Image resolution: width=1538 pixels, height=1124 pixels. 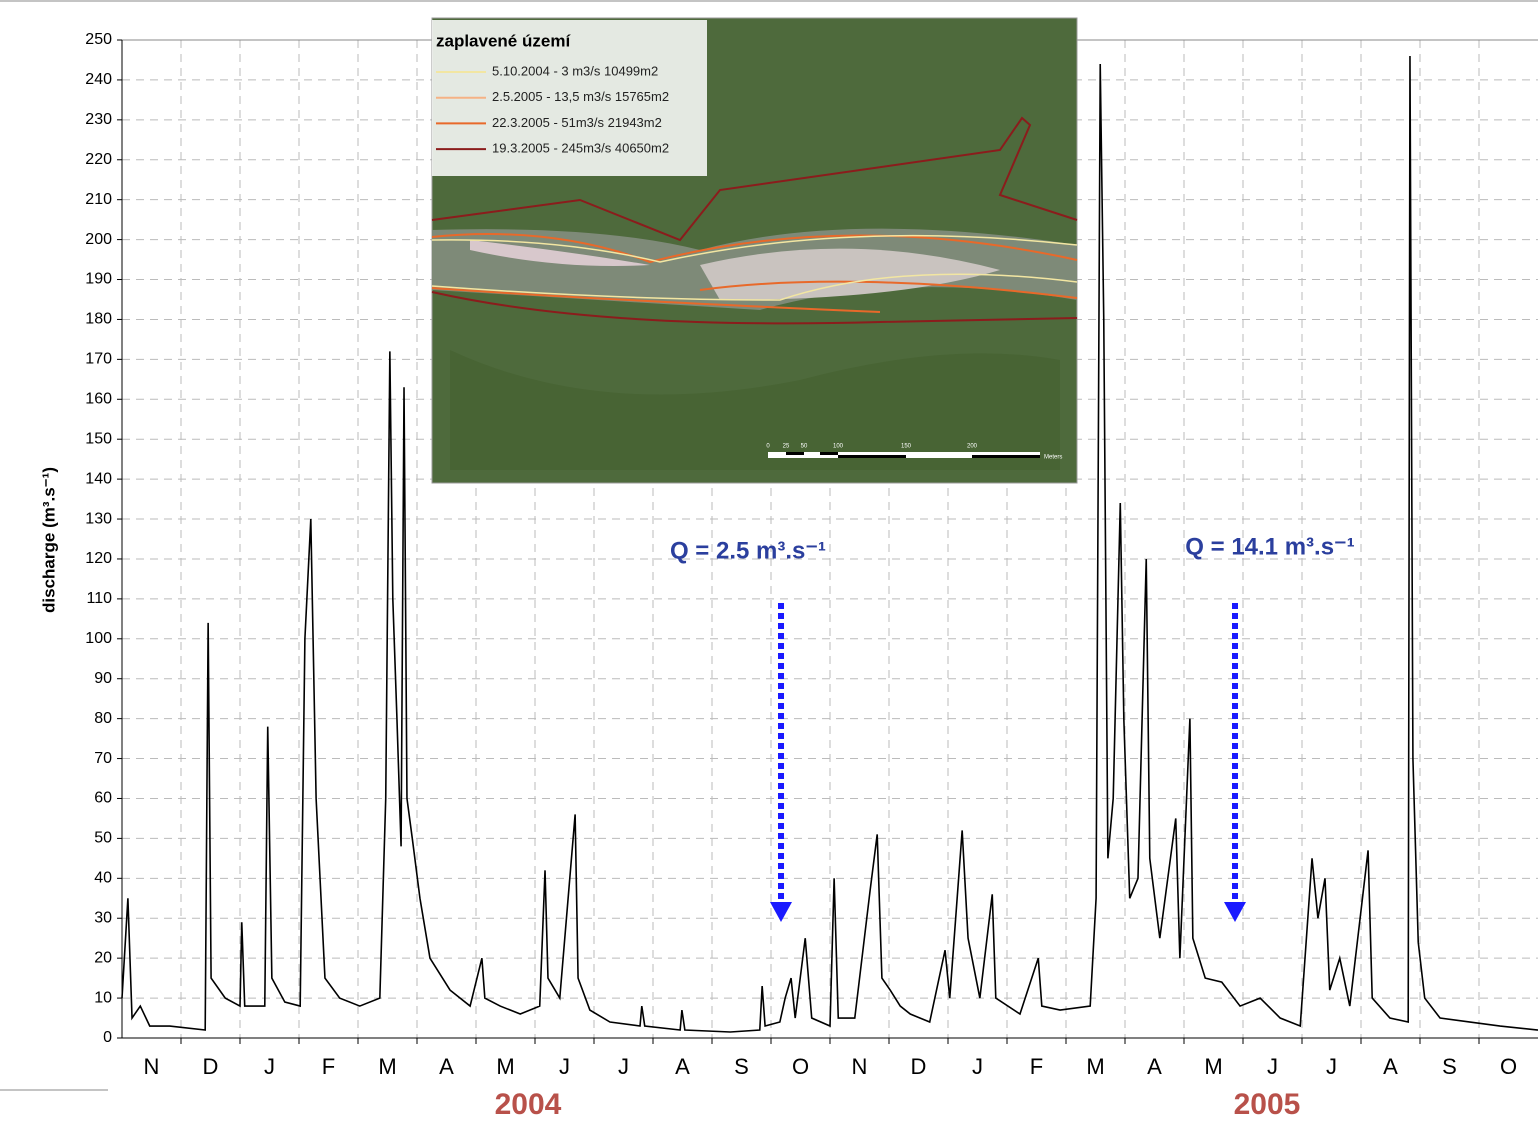 What do you see at coordinates (768, 447) in the screenshot?
I see `scale-label: 0` at bounding box center [768, 447].